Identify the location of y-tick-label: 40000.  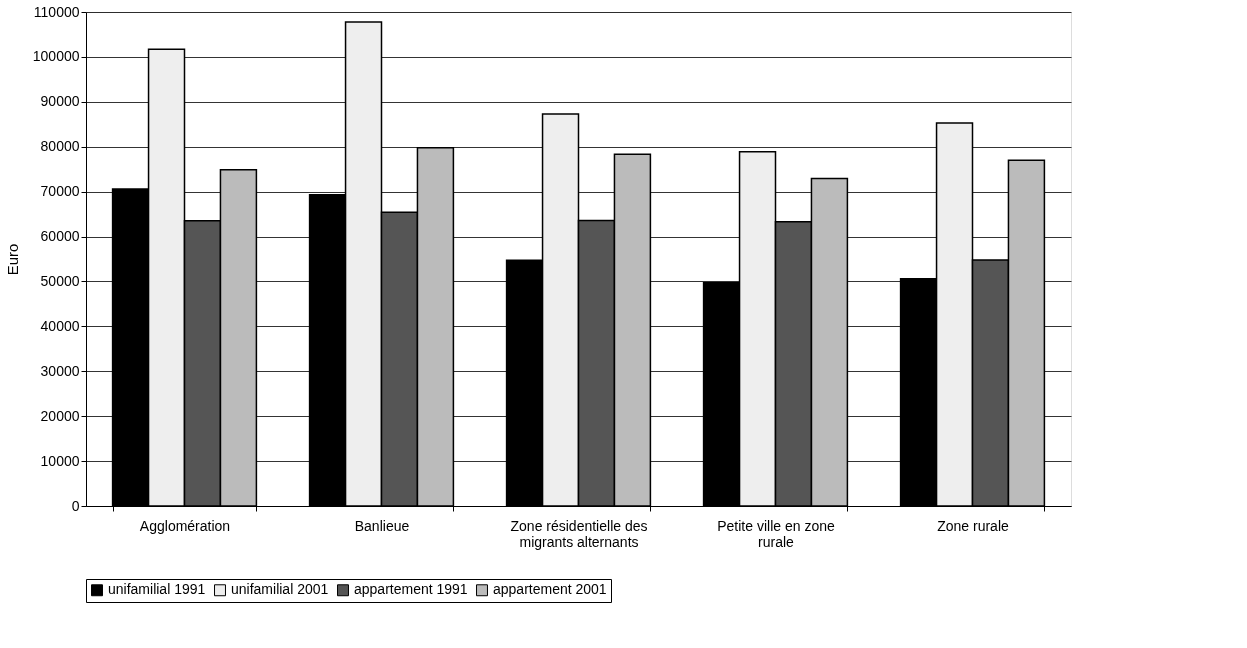
(60, 325).